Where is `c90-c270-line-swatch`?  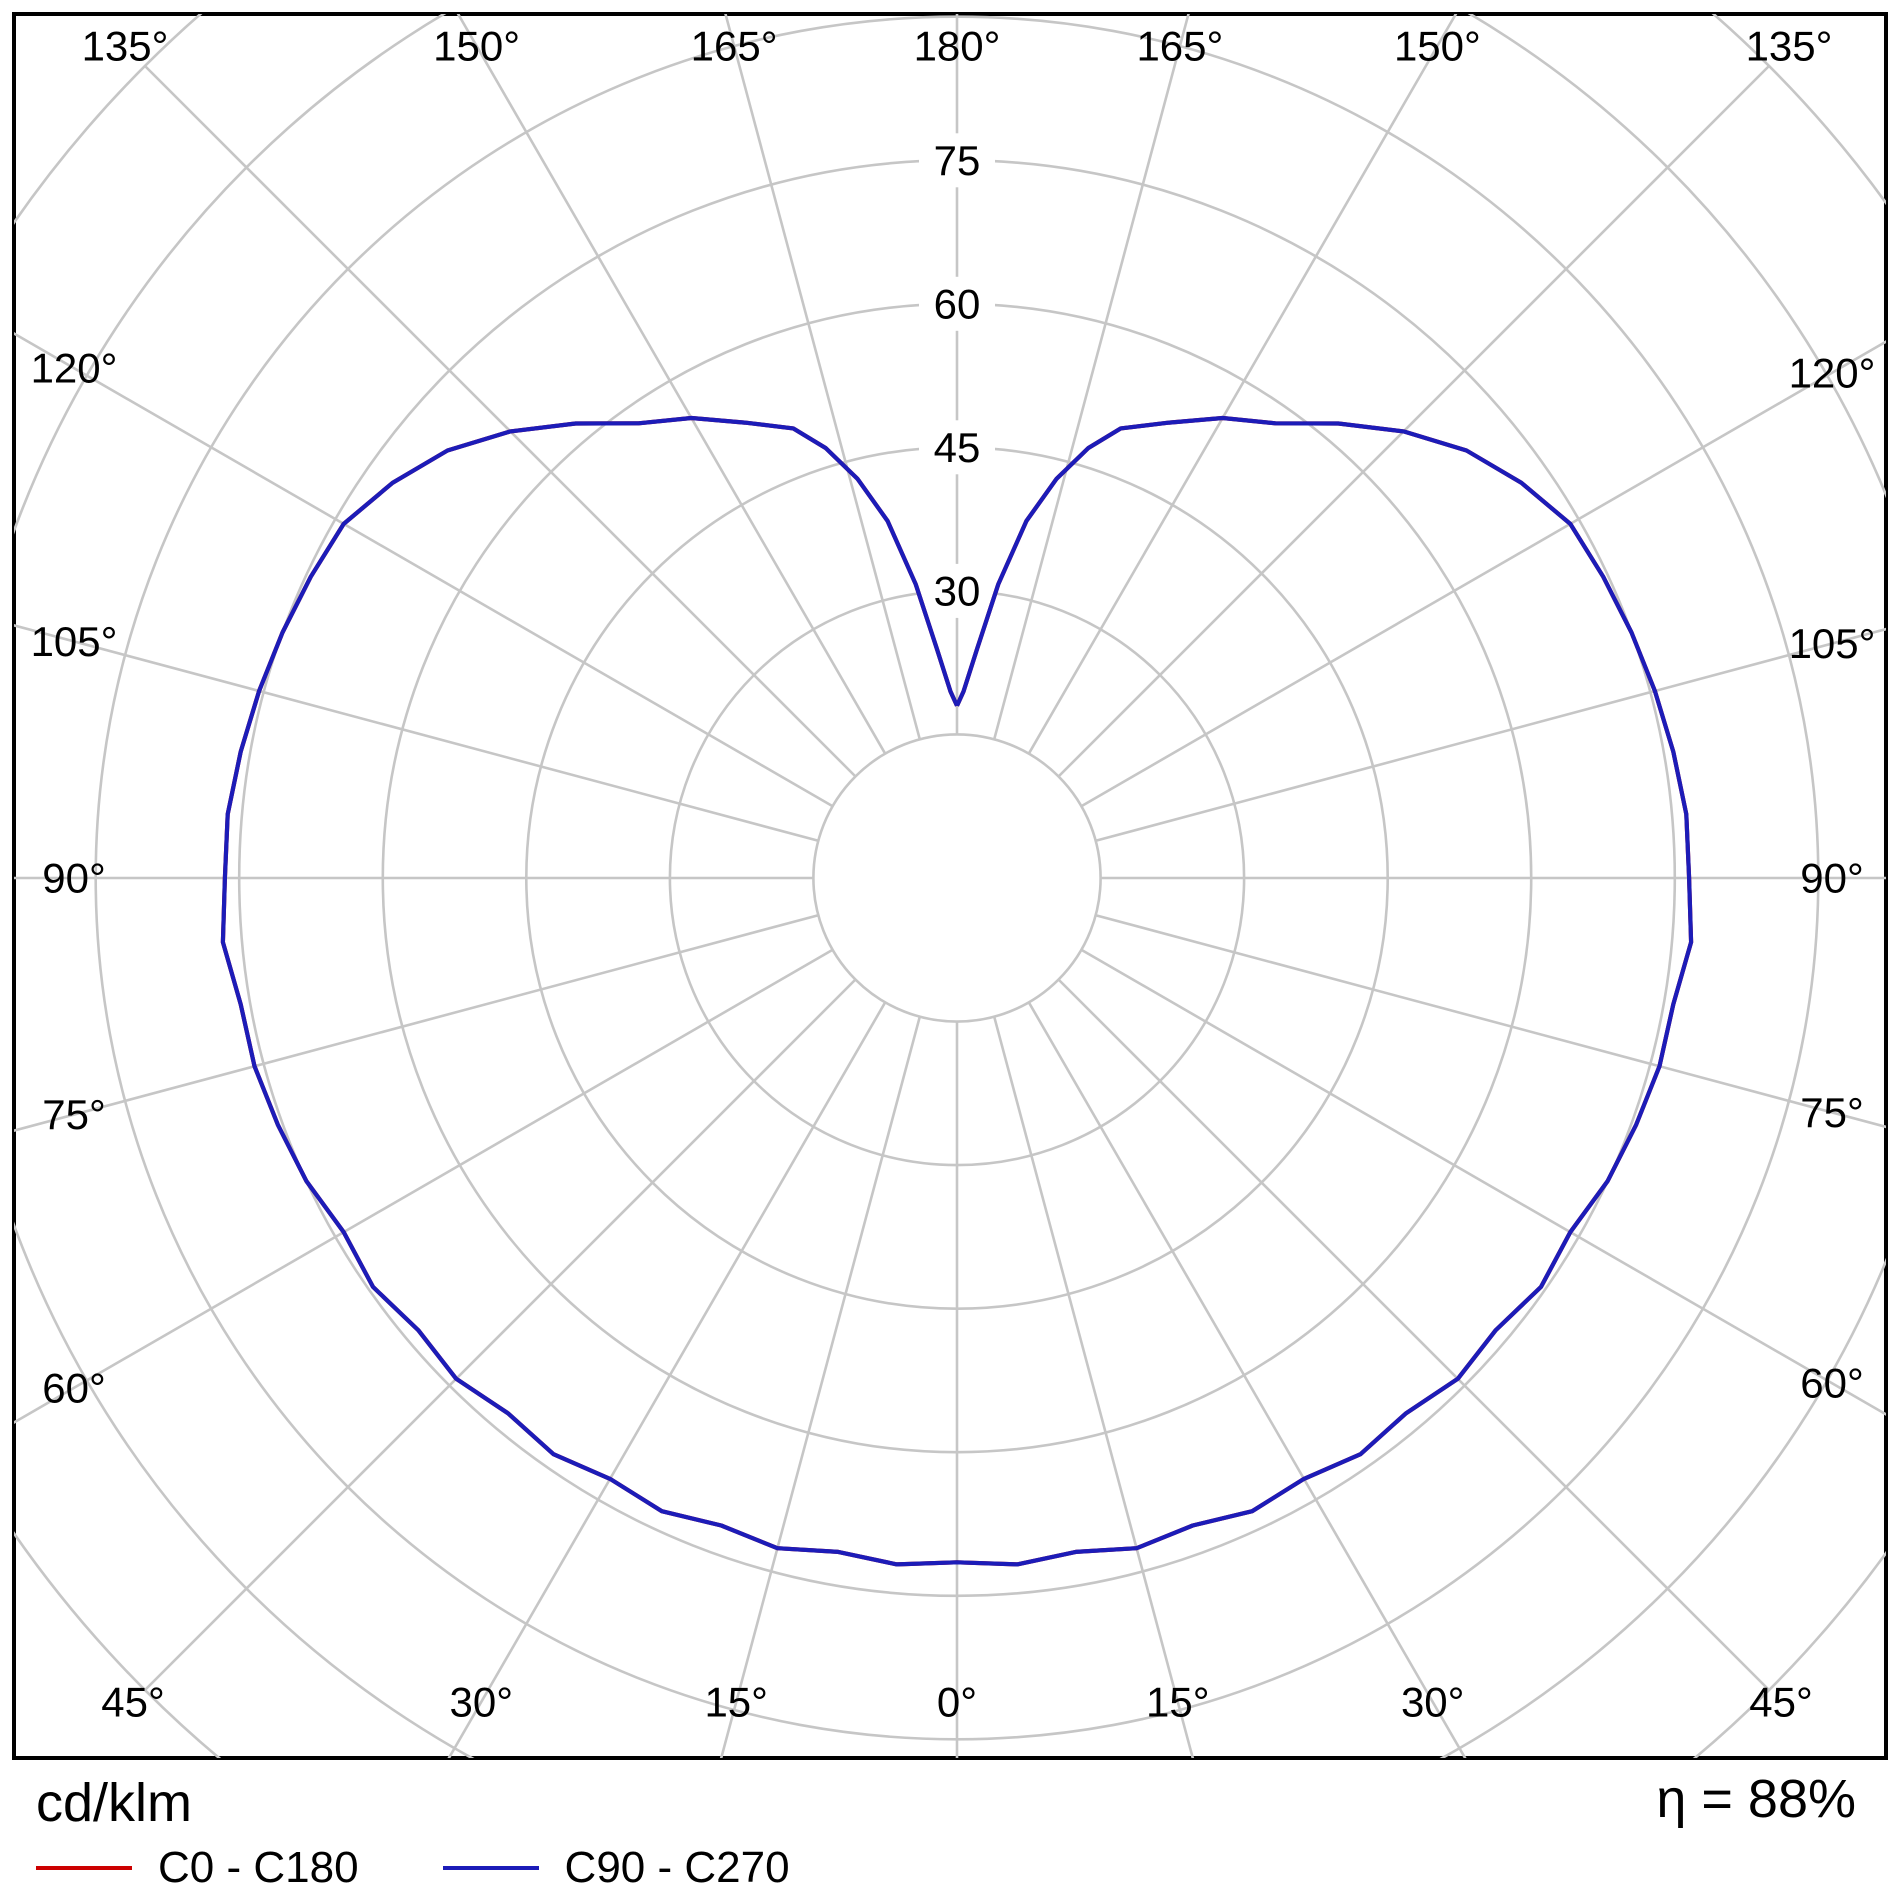
c90-c270-line-swatch is located at coordinates (490, 1868).